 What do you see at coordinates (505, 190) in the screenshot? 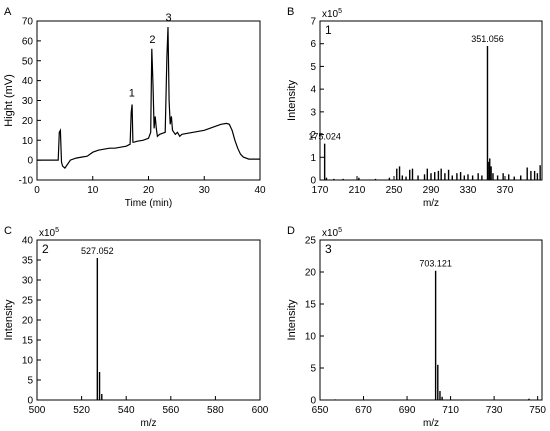
I see `x-tick-label: 370` at bounding box center [505, 190].